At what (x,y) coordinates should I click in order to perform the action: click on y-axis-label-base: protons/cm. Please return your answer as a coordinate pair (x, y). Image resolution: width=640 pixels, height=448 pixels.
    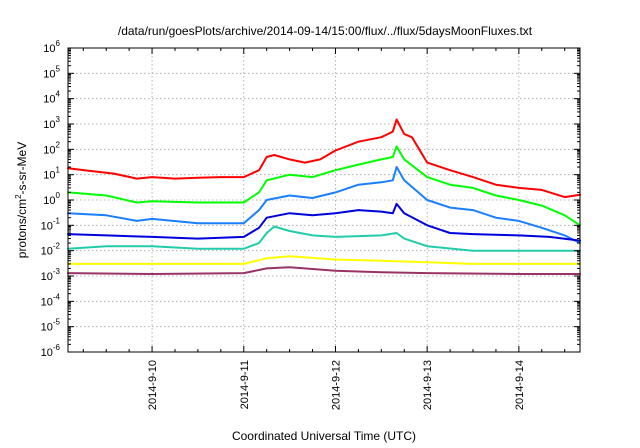
    Looking at the image, I should click on (22, 228).